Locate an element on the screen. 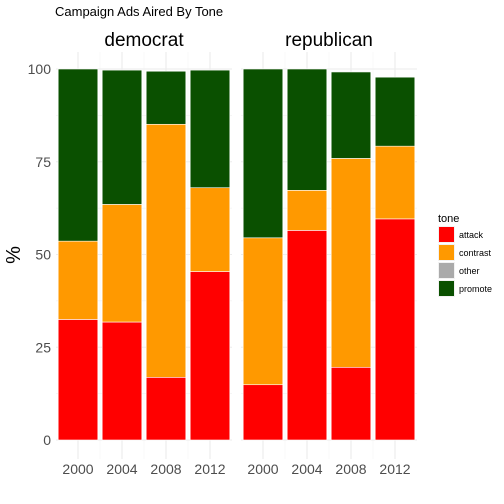 The width and height of the screenshot is (504, 504). legend-key-promote is located at coordinates (446, 288).